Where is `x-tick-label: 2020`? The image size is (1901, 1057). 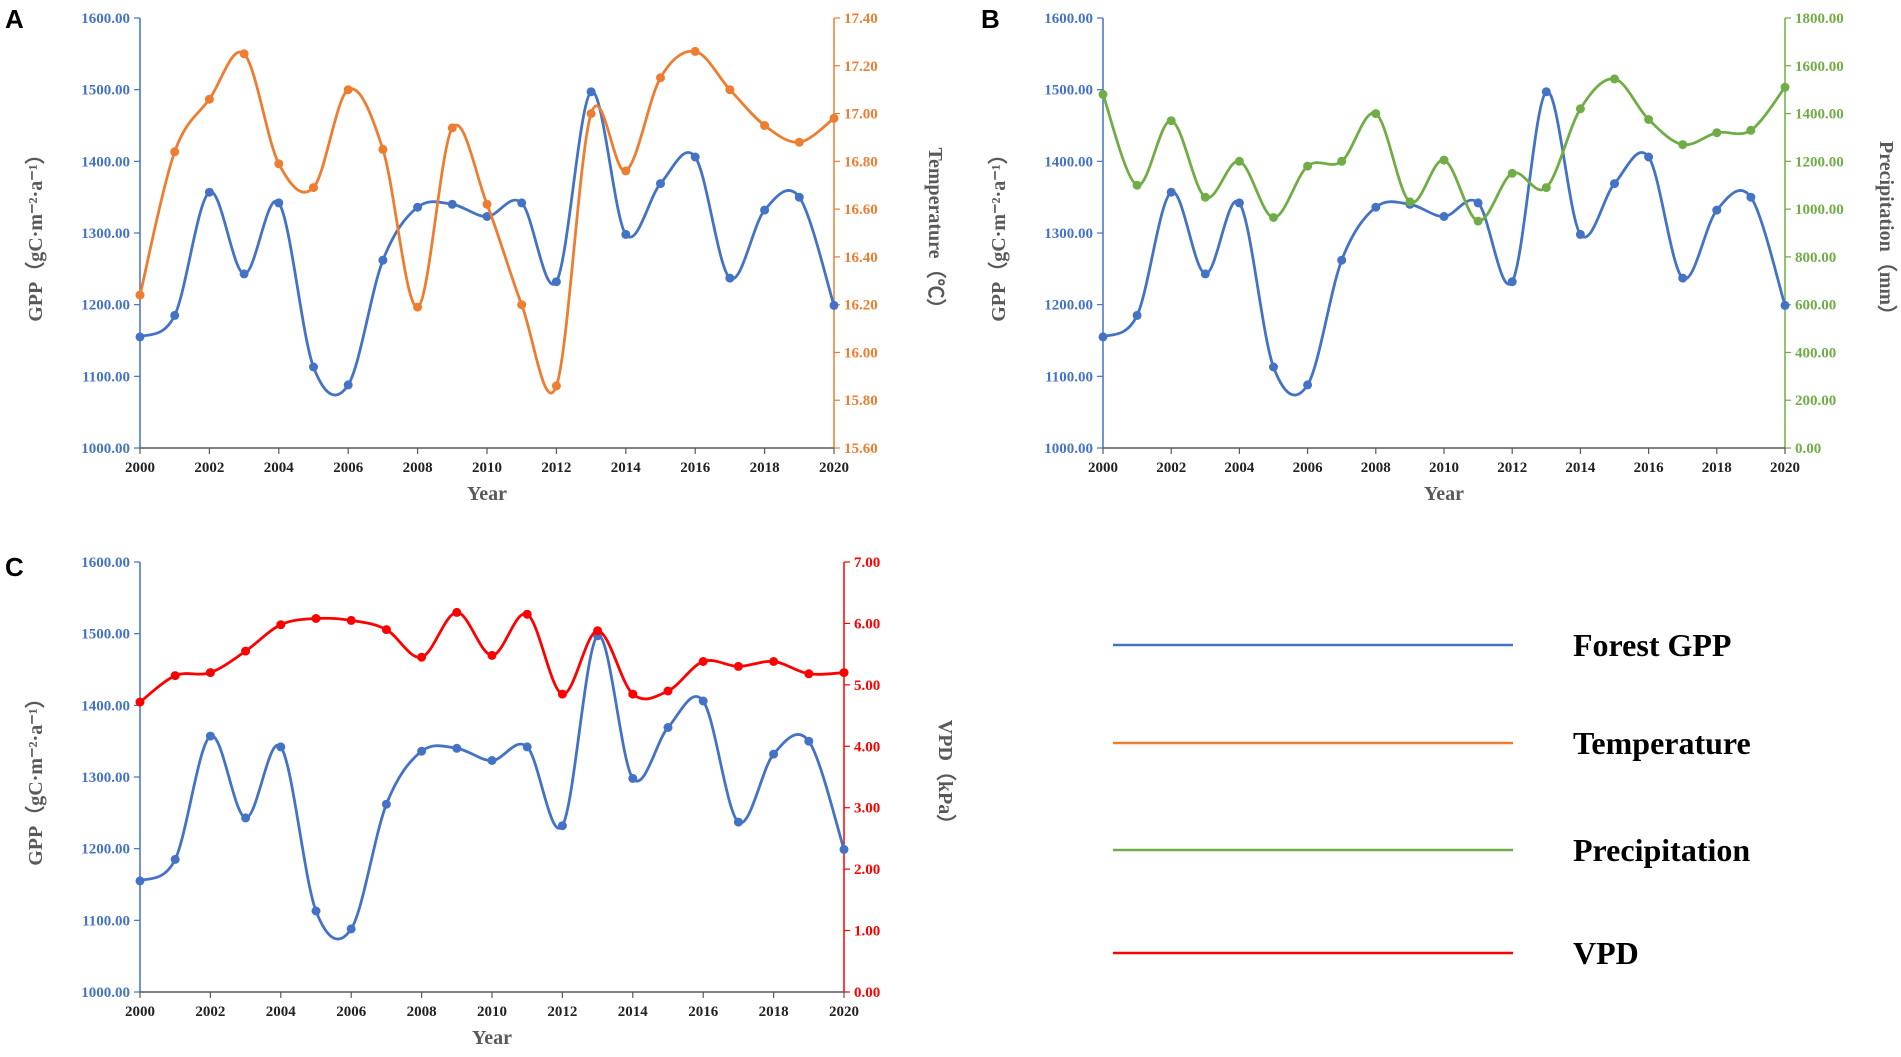
x-tick-label: 2020 is located at coordinates (834, 468).